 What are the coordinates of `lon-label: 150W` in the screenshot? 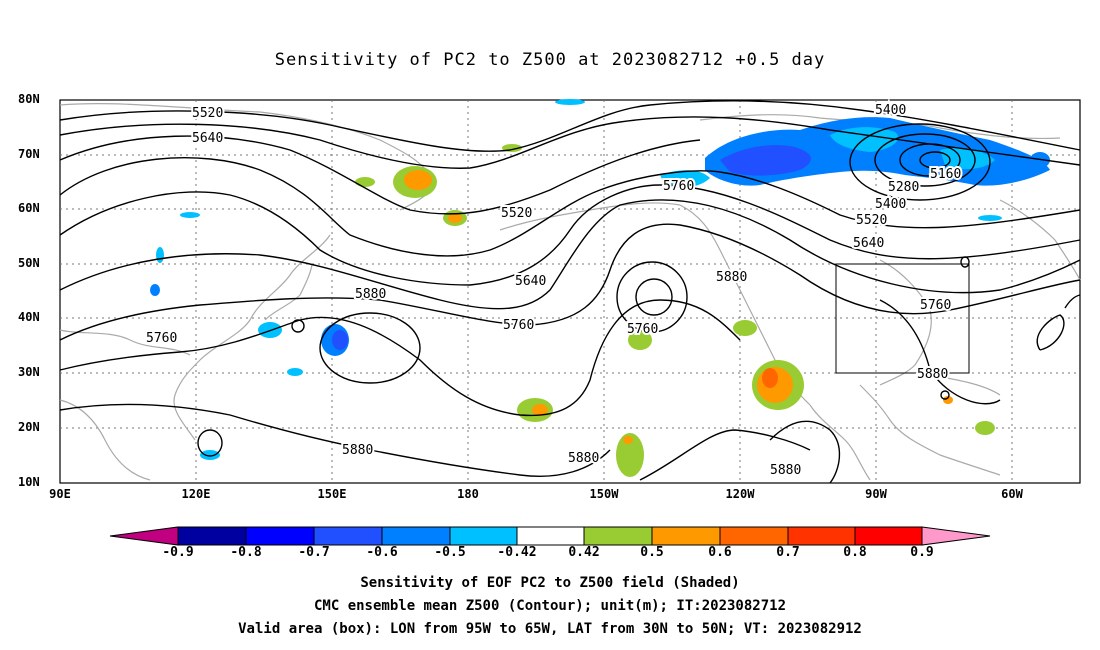 It's located at (604, 494).